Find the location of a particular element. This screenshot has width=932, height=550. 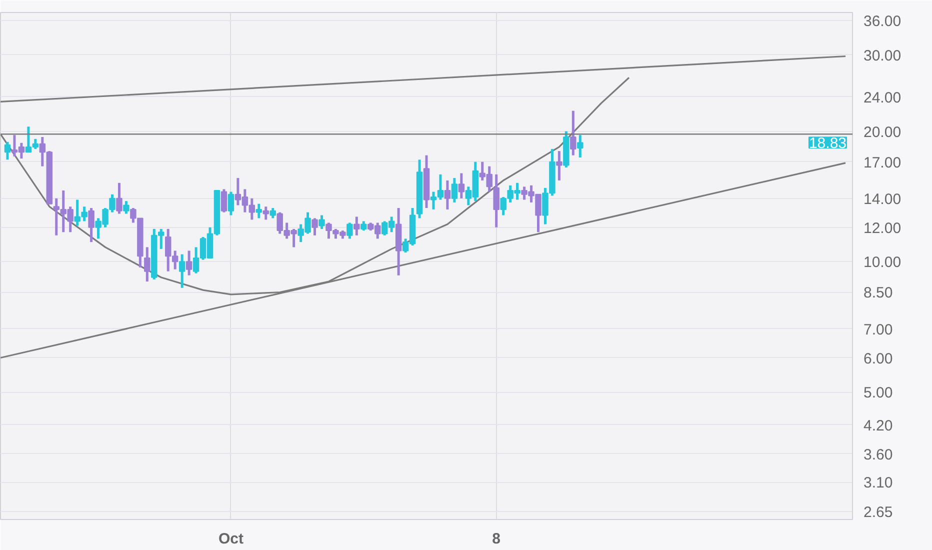

y-tick-label: 10.00 is located at coordinates (883, 263).